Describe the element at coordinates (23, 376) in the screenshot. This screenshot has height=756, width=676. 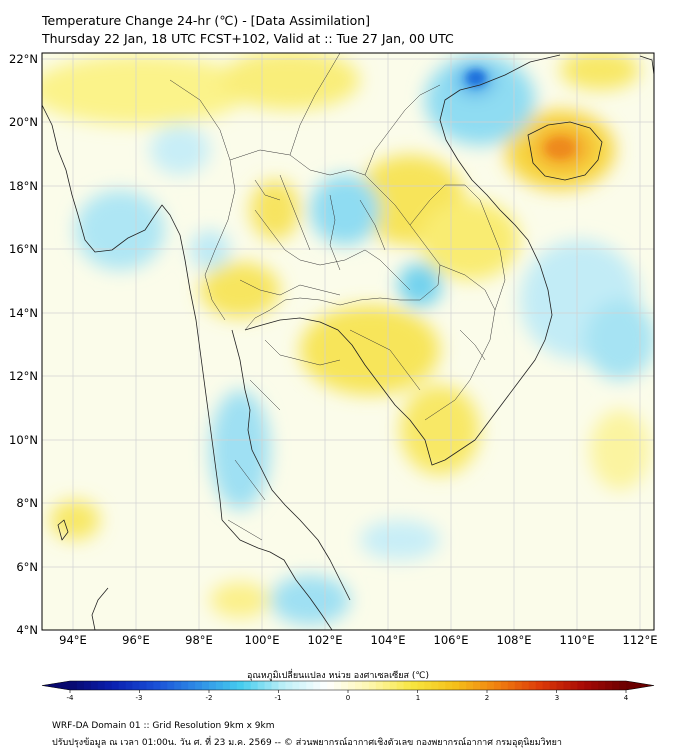
I see `lat-label: 12°N` at that location.